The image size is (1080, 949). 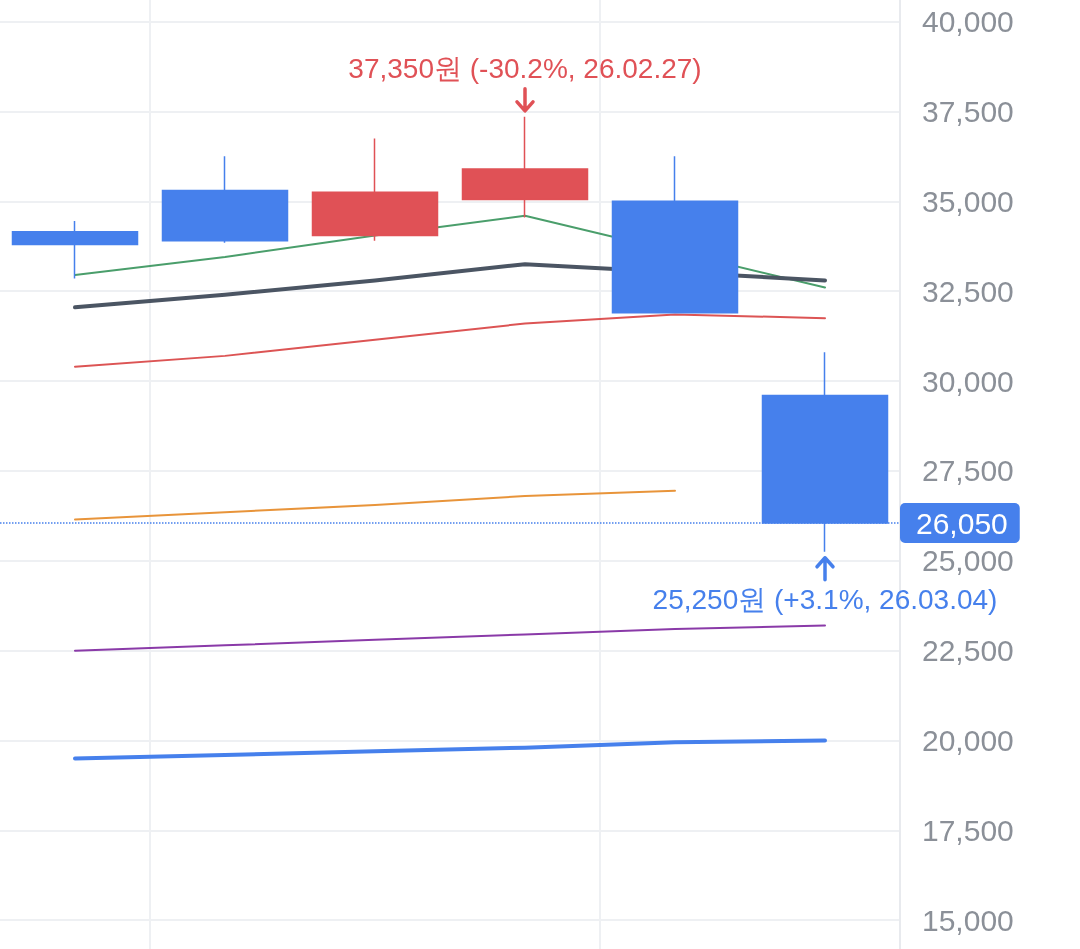 I want to click on y-tick-label: 32,500, so click(x=968, y=291).